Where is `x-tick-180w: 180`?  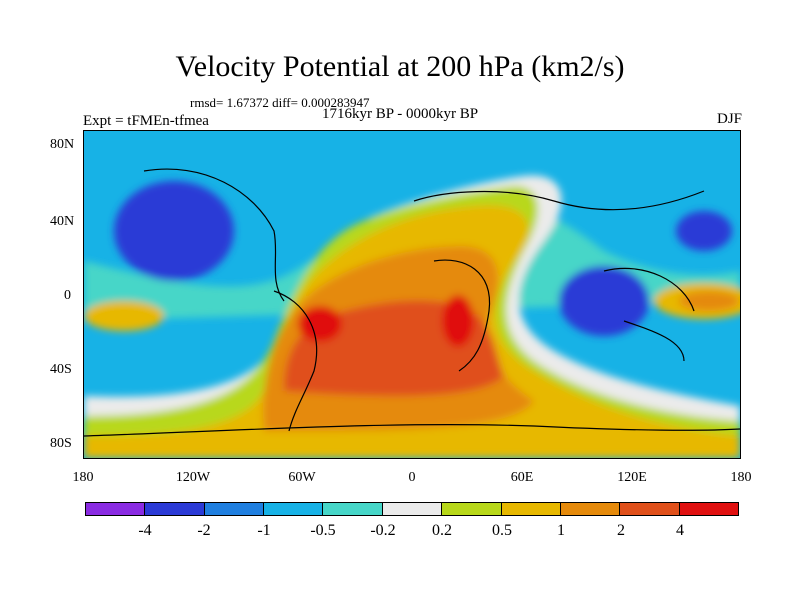
x-tick-180w: 180 is located at coordinates (83, 477).